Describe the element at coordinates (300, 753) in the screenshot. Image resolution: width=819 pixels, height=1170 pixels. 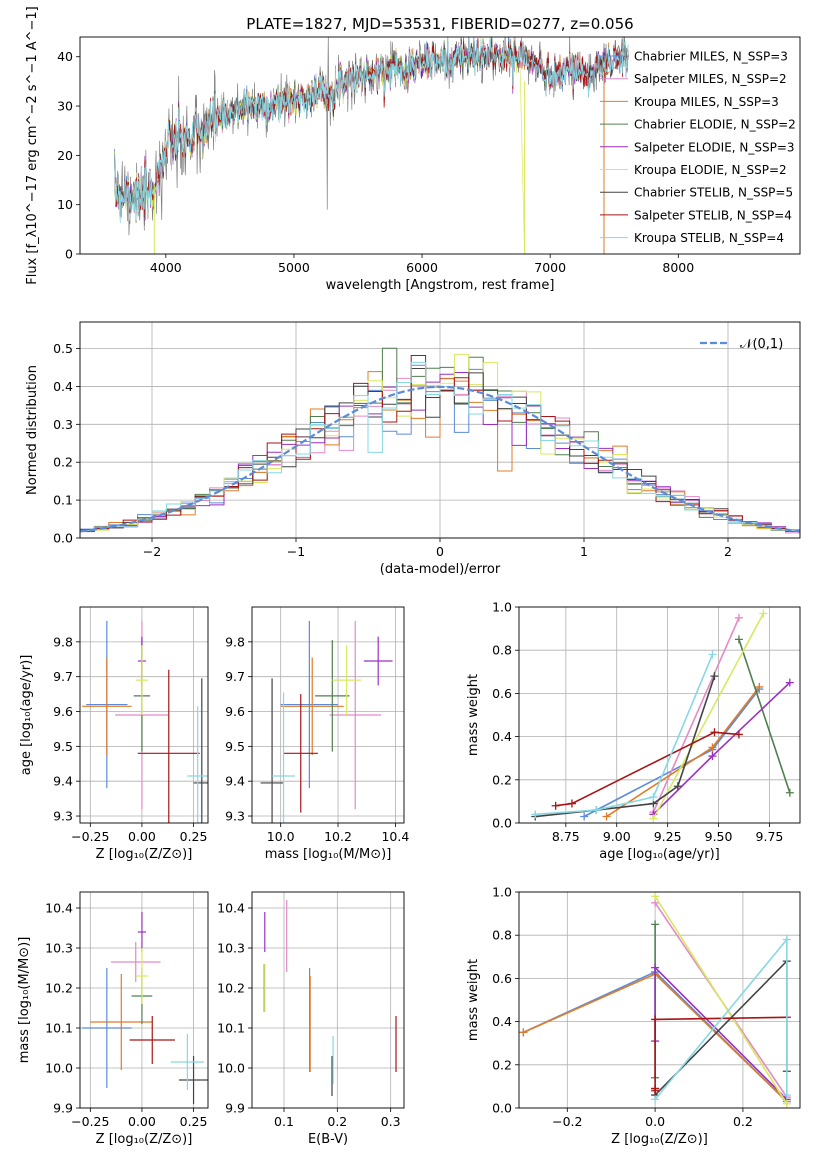
I see `errorbar-salpeter-stelib` at that location.